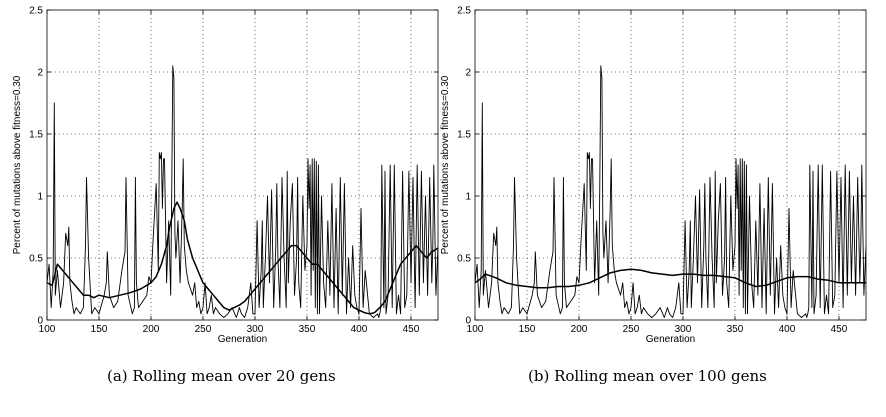 Image resolution: width=886 pixels, height=417 pixels. Describe the element at coordinates (647, 376) in the screenshot. I see `caption-b: (b) Rolling mean over 100 gens` at that location.